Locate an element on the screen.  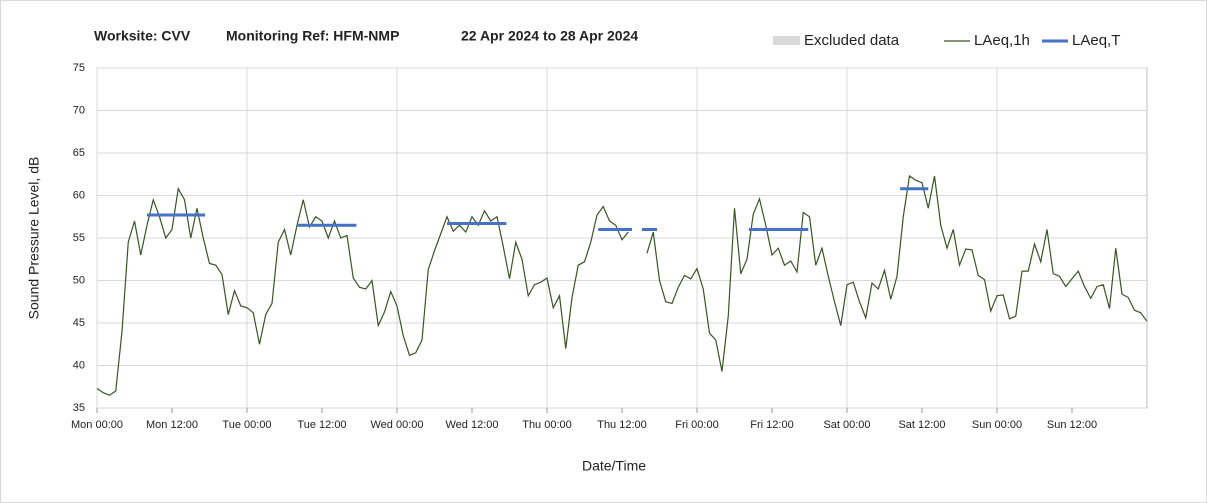
y-tick-label: 55 is located at coordinates (79, 238).